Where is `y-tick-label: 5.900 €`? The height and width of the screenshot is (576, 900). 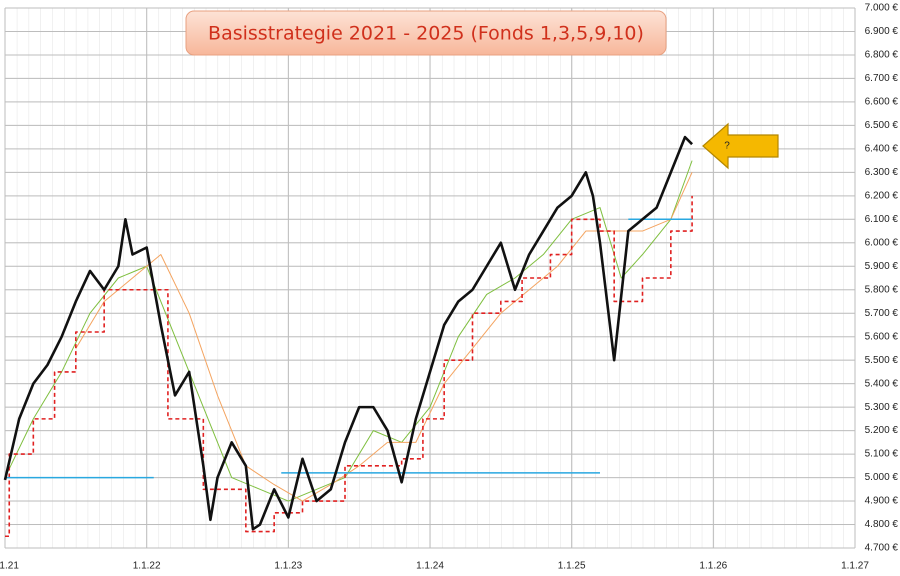
y-tick-label: 5.900 € is located at coordinates (882, 266).